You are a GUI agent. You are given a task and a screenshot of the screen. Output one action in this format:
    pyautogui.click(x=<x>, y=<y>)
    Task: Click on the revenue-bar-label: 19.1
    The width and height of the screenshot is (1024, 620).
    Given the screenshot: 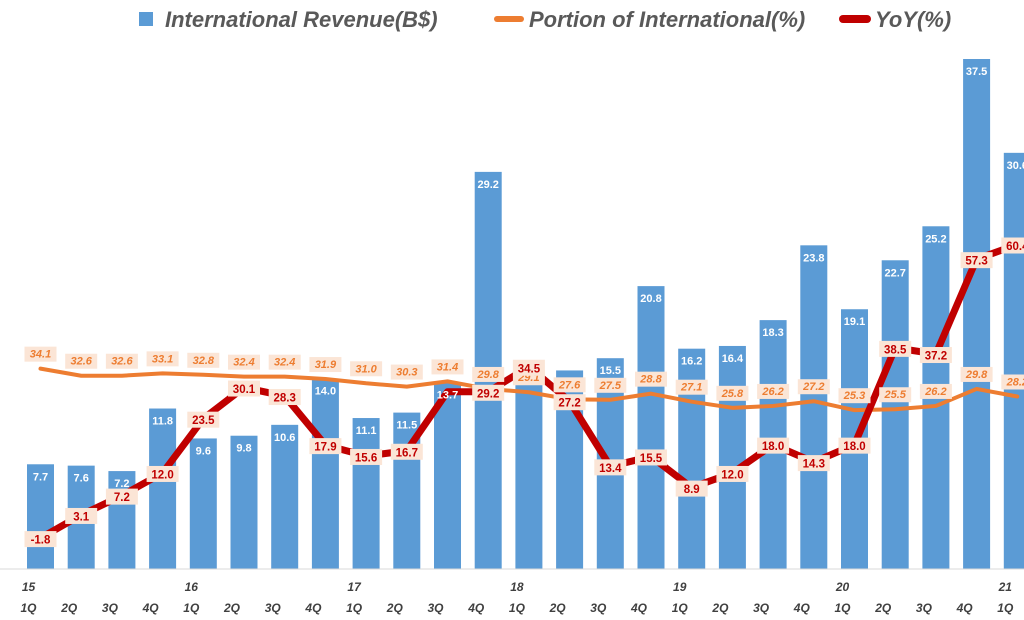 What is the action you would take?
    pyautogui.click(x=854, y=322)
    